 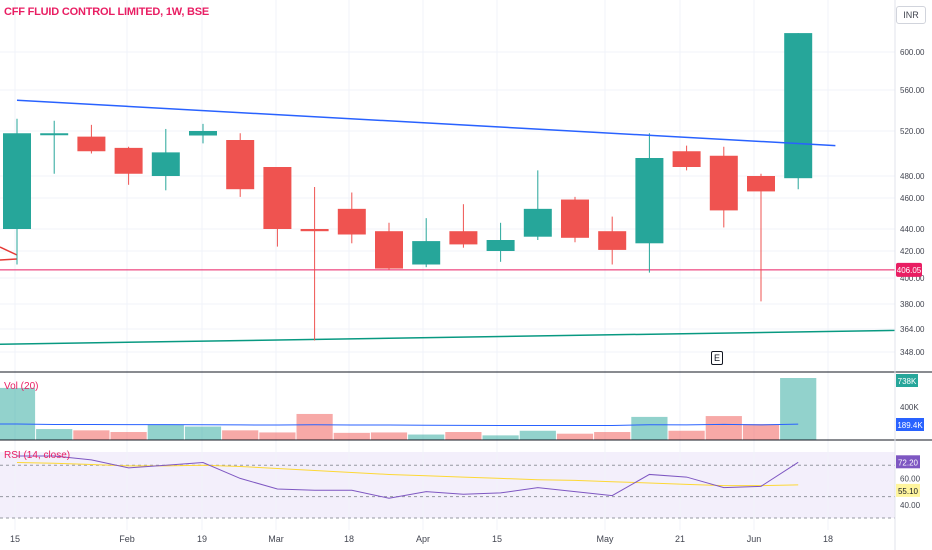 I want to click on rsi-line, so click(x=408, y=477).